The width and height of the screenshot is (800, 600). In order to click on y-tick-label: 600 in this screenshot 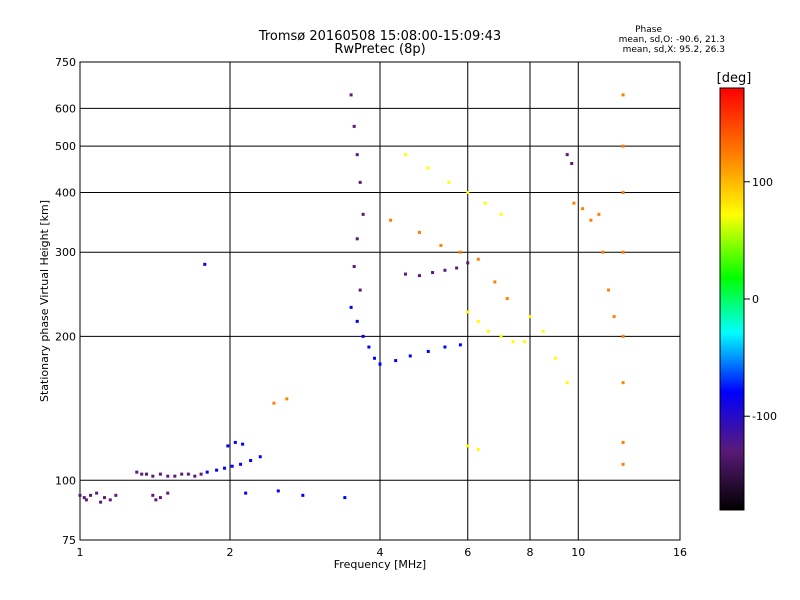, I will do `click(65, 108)`.